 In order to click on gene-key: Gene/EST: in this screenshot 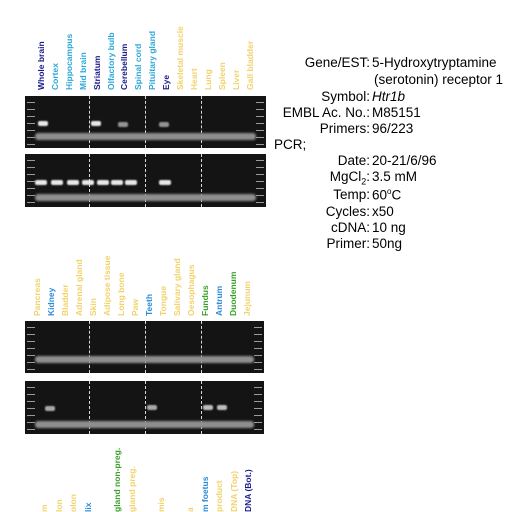, I will do `click(337, 62)`.